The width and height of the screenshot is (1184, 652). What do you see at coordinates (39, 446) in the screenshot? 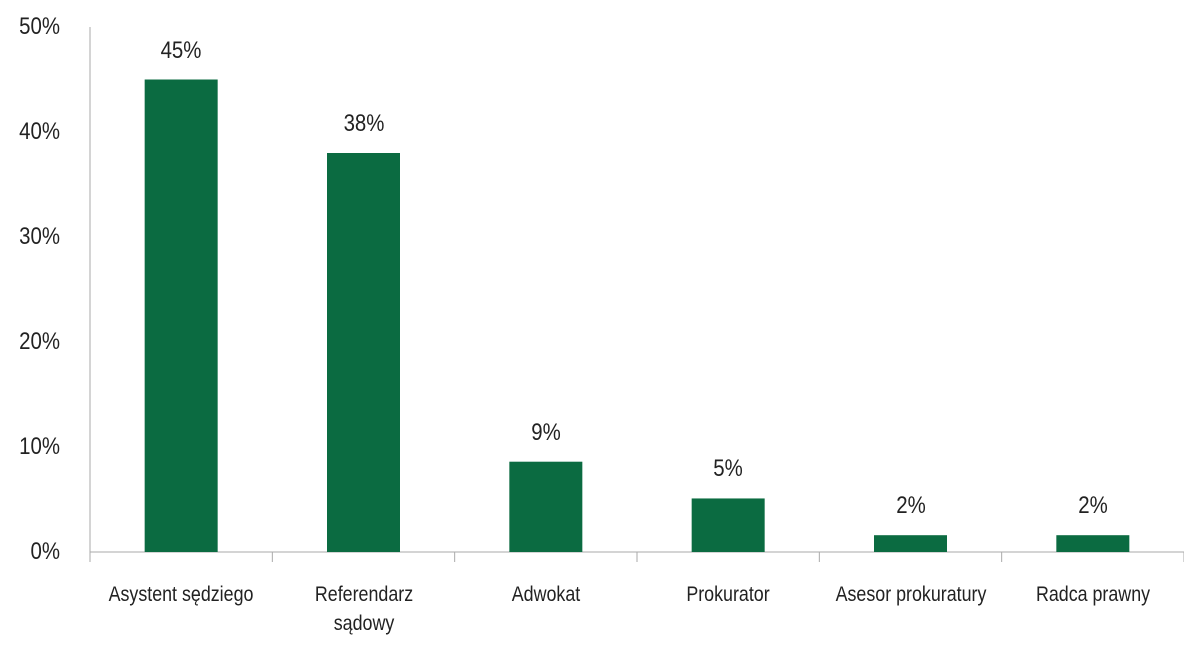
I see `y-tick-label: 10%` at bounding box center [39, 446].